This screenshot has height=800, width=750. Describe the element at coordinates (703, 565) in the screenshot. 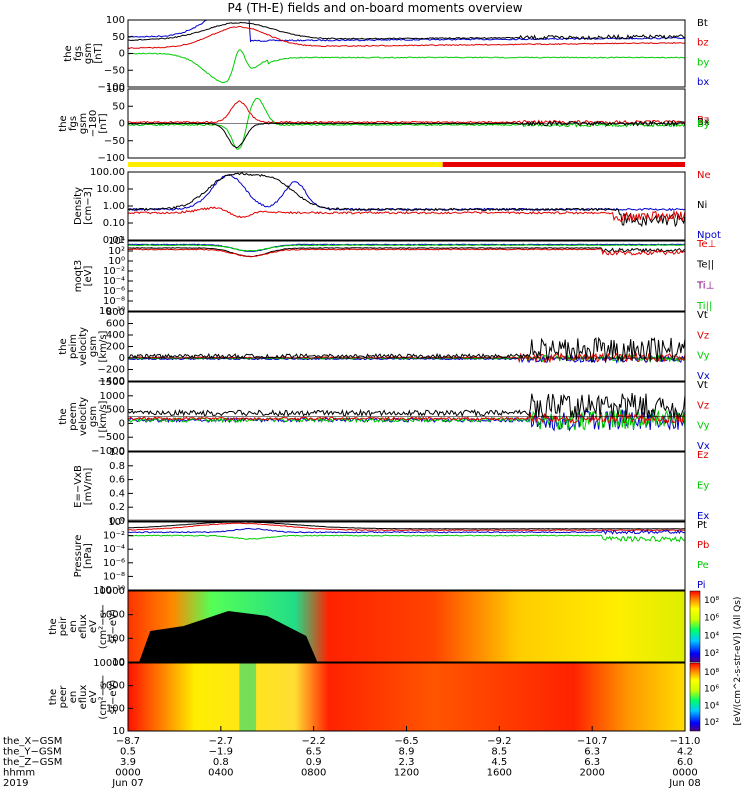

I see `legend-entry: Pe` at that location.